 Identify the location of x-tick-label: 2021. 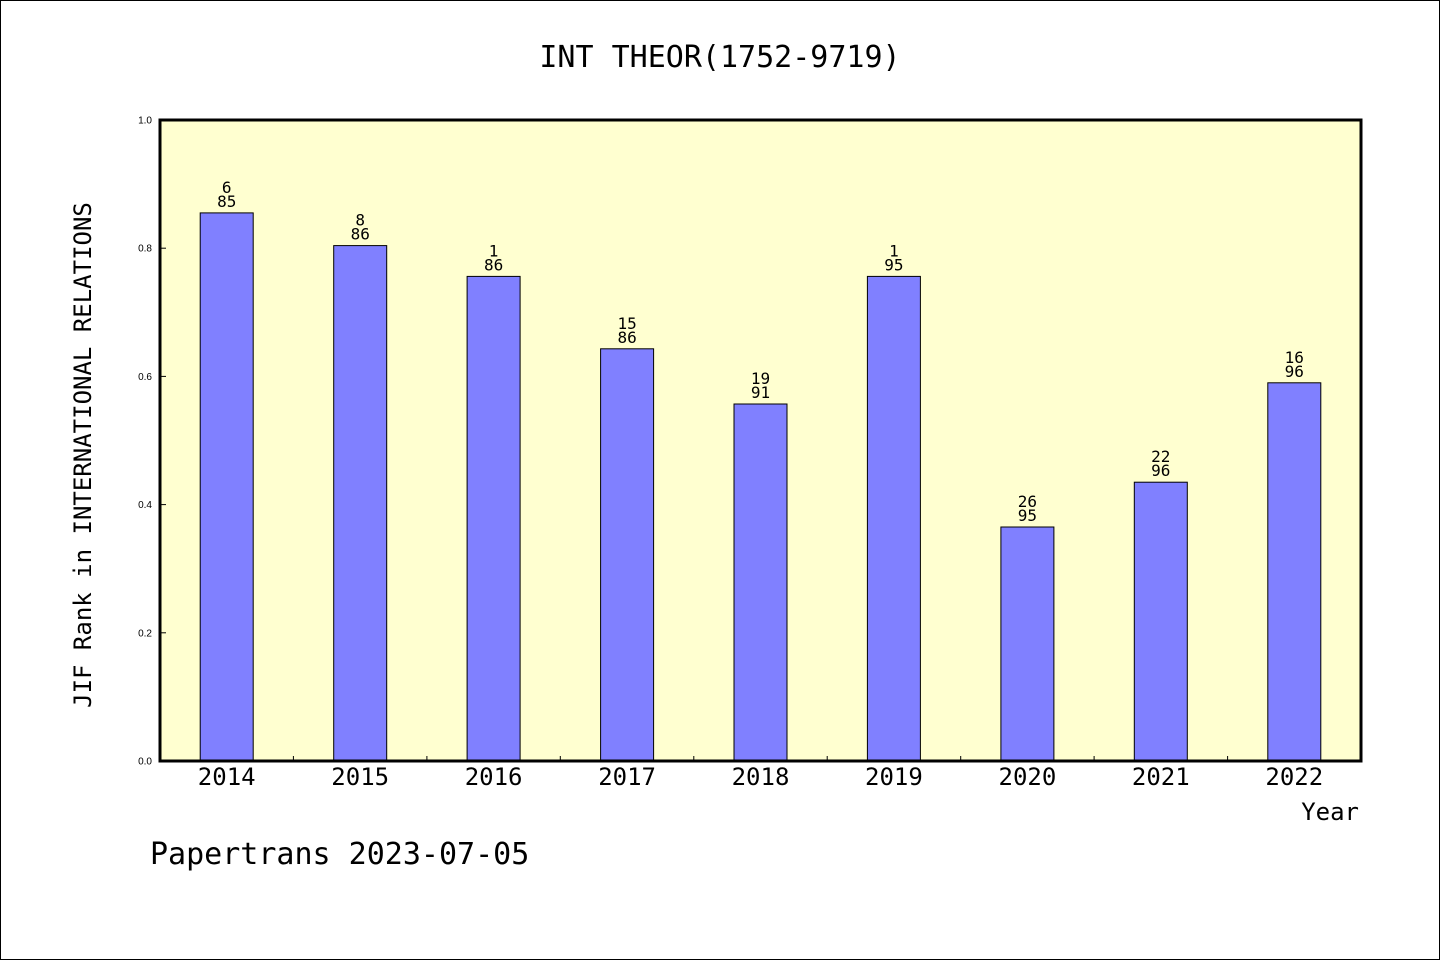
(1161, 777).